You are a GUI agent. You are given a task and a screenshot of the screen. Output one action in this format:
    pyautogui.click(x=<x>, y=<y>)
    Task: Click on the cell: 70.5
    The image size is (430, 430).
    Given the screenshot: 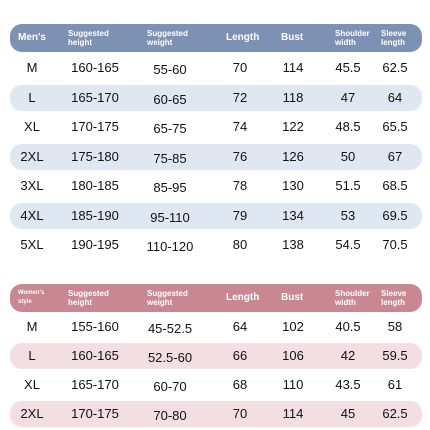 What is the action you would take?
    pyautogui.click(x=395, y=244)
    